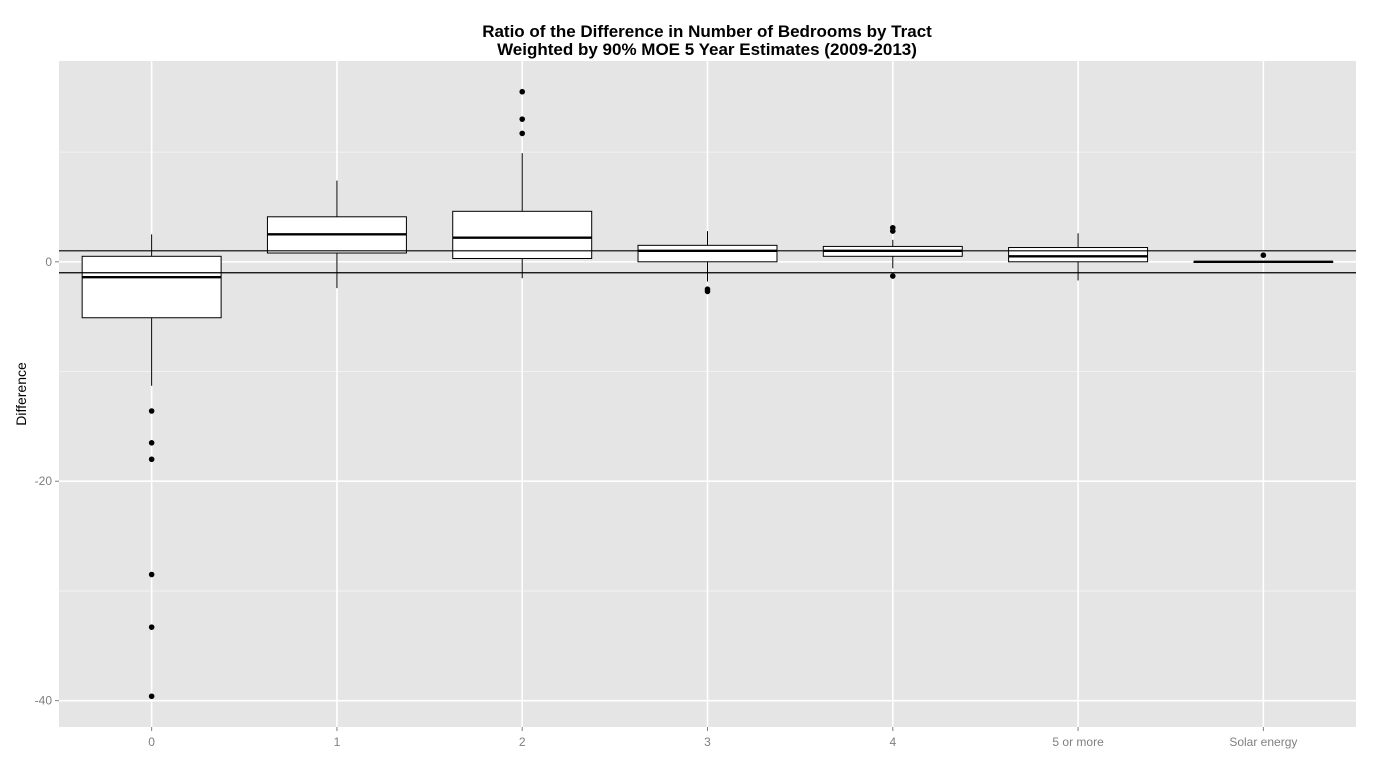 This screenshot has height=777, width=1375. I want to click on y-tick-label: 0, so click(48, 262).